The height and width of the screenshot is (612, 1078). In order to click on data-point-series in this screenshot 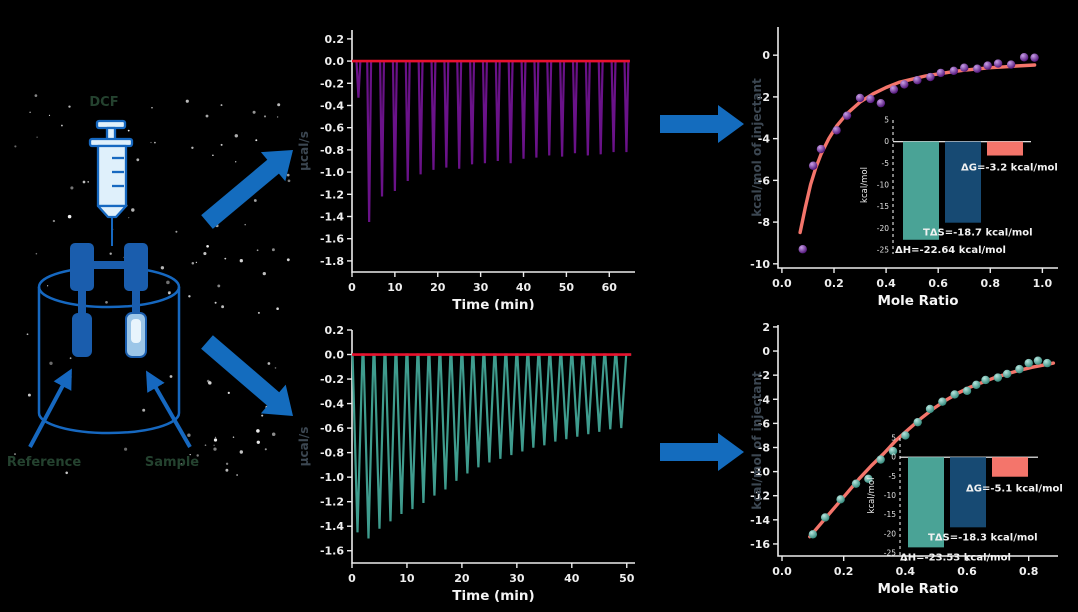, I will do `click(918, 153)`.